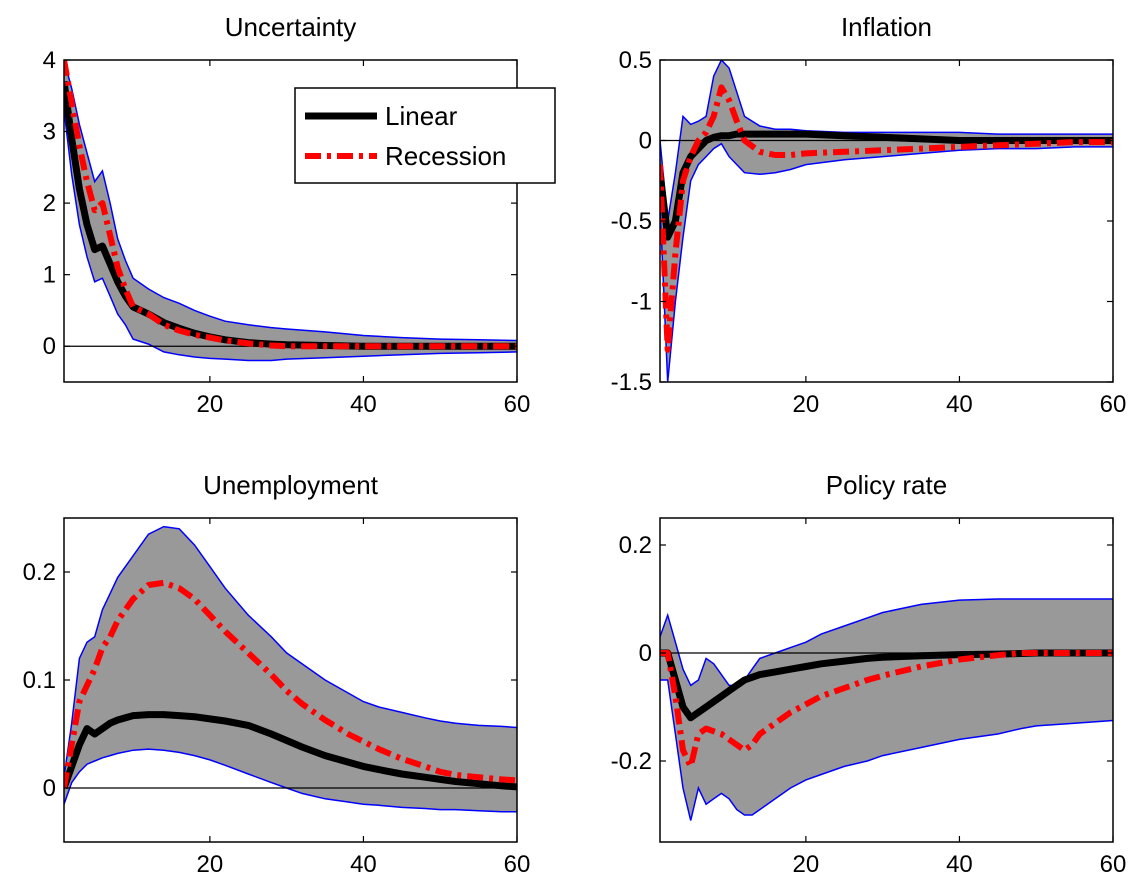 The height and width of the screenshot is (884, 1147). What do you see at coordinates (631, 761) in the screenshot?
I see `y-tick-label: -0.2` at bounding box center [631, 761].